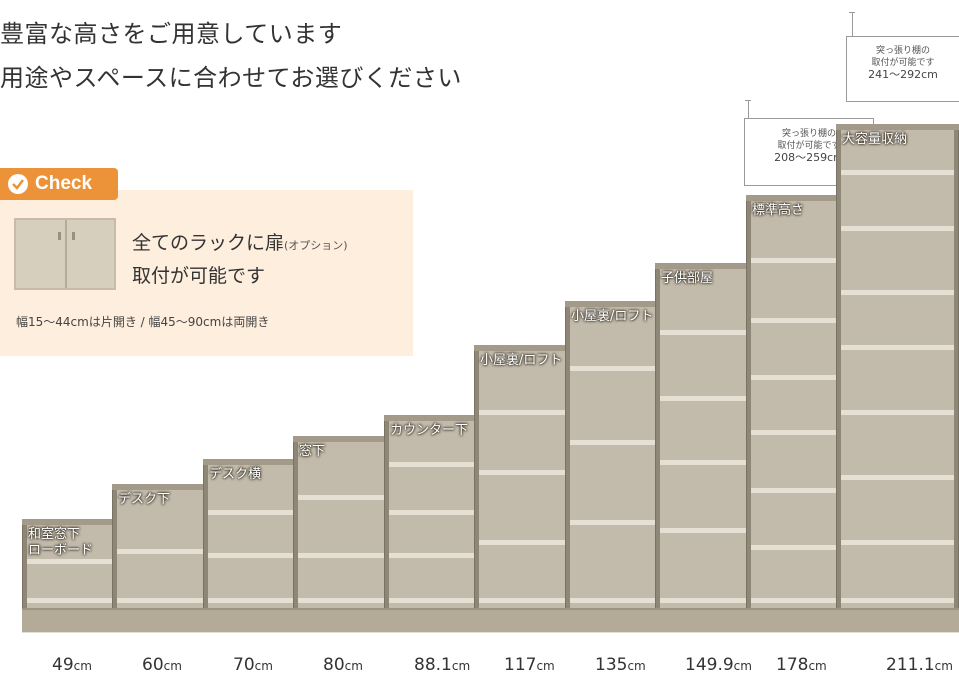  Describe the element at coordinates (875, 139) in the screenshot. I see `rack-use-label: 大容量収納` at that location.